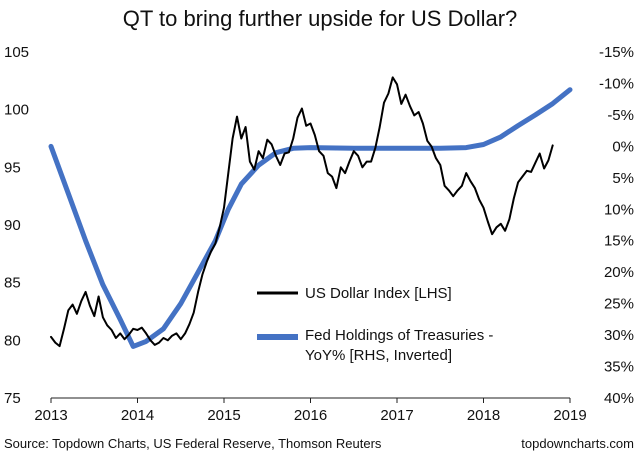 This screenshot has width=640, height=462. What do you see at coordinates (619, 367) in the screenshot?
I see `right-tick-label: 35%` at bounding box center [619, 367].